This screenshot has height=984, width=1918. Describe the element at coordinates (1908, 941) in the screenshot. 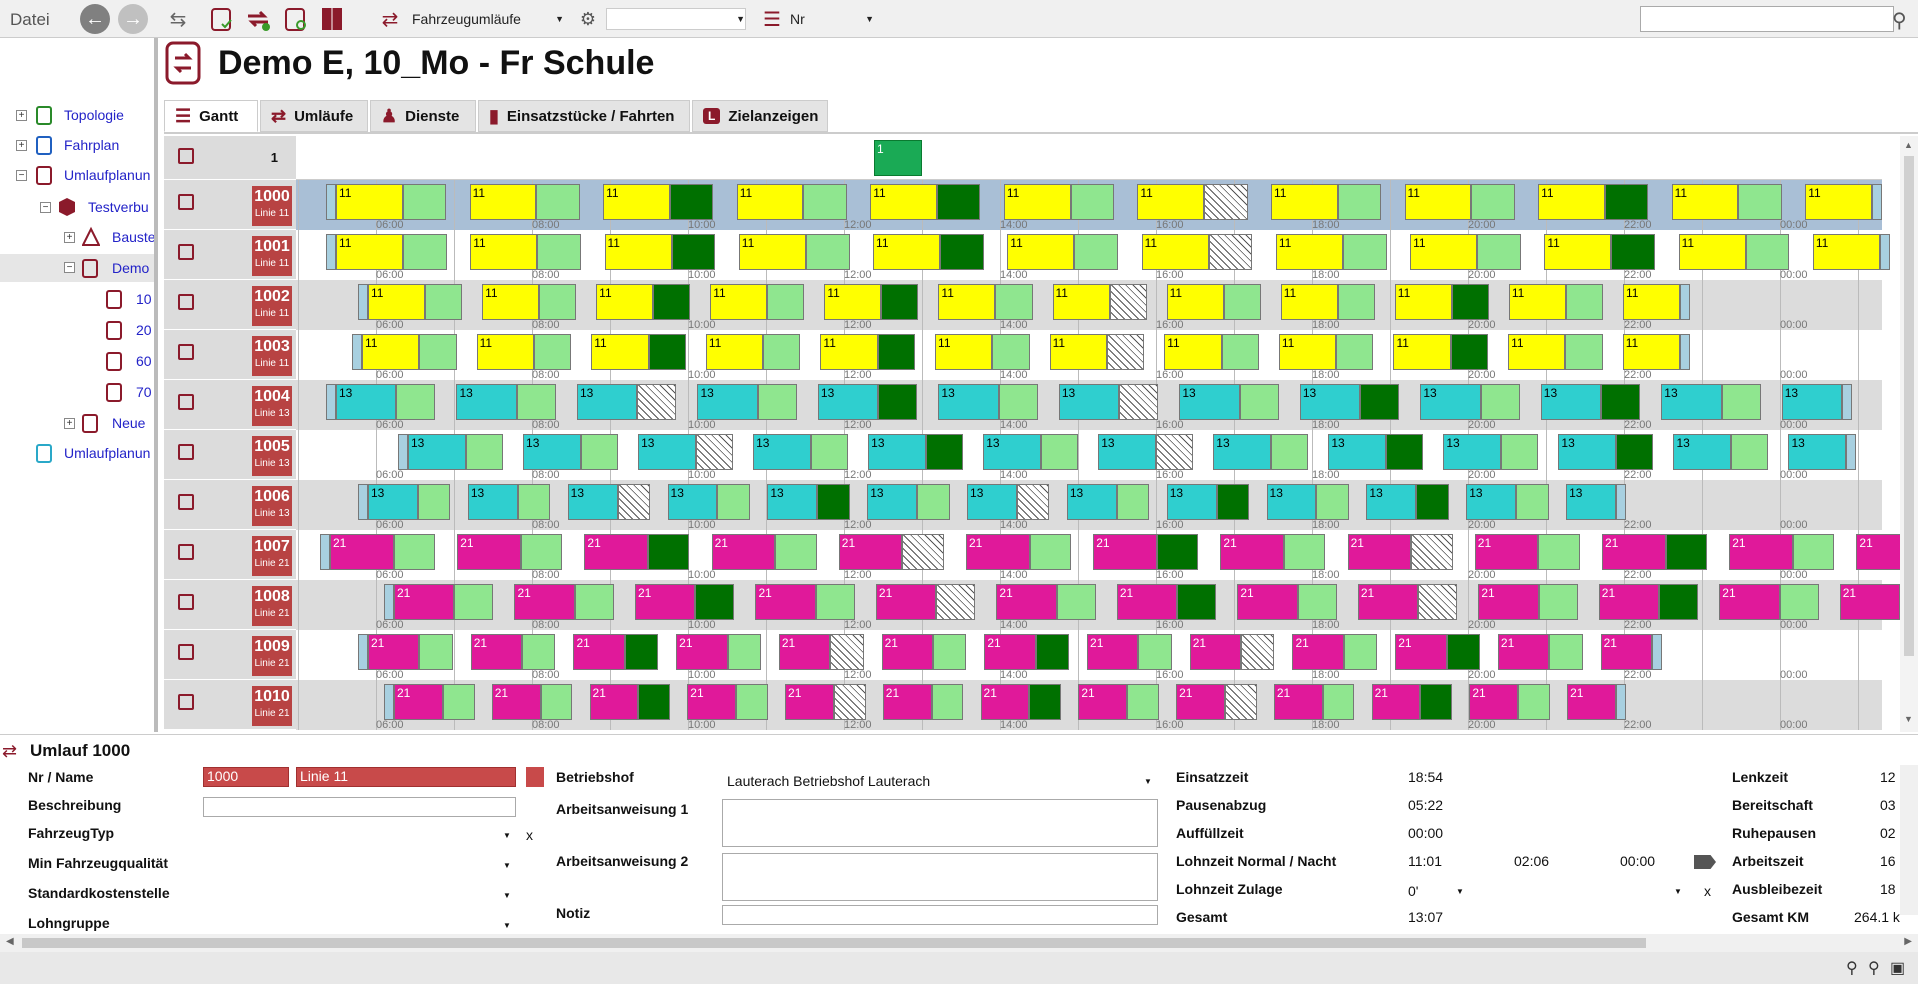

I see `scroll-right-icon: ▶` at that location.